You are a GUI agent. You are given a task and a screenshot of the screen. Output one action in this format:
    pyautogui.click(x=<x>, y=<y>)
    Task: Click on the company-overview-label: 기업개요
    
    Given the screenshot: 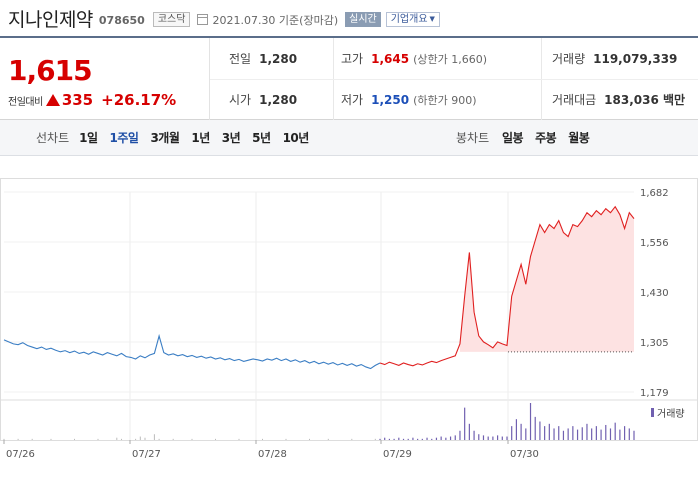 What is the action you would take?
    pyautogui.click(x=409, y=19)
    